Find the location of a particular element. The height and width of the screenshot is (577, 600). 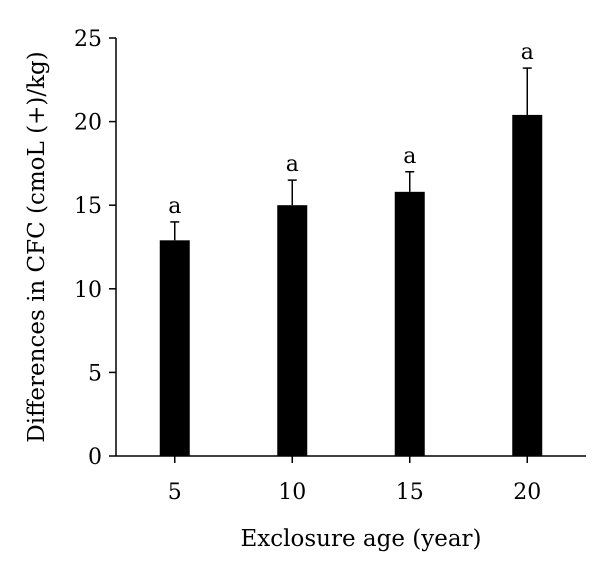

y-axis-ticks: 0 5 10 15 20 25 is located at coordinates (95, 248).